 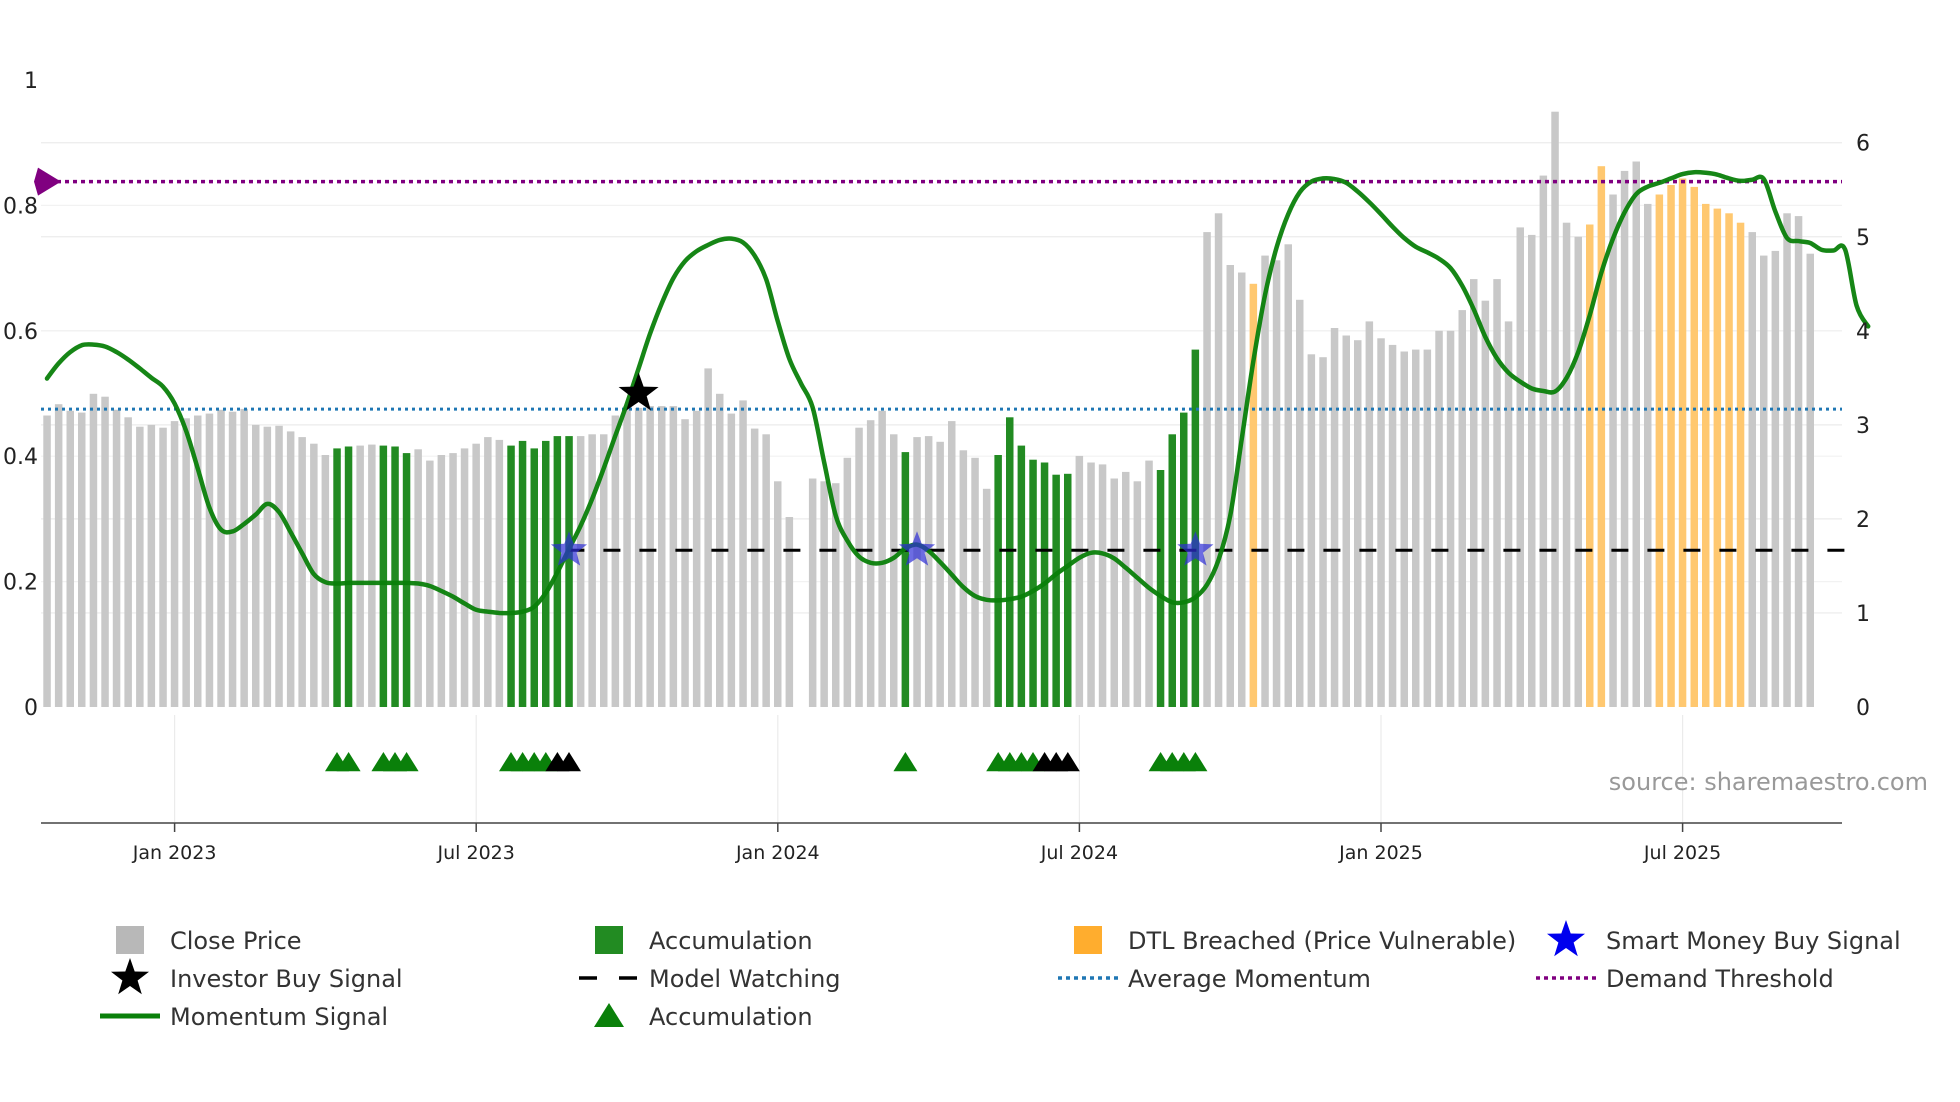 I want to click on accumulation-marker-strip, so click(x=766, y=762).